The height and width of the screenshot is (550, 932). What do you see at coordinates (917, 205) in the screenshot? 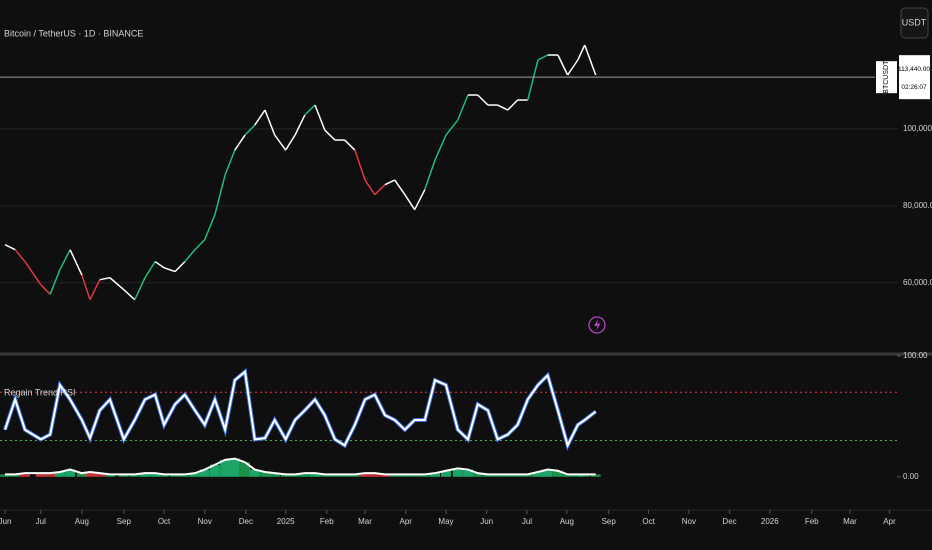
I see `y-tick-label: 80,000.00` at bounding box center [917, 205].